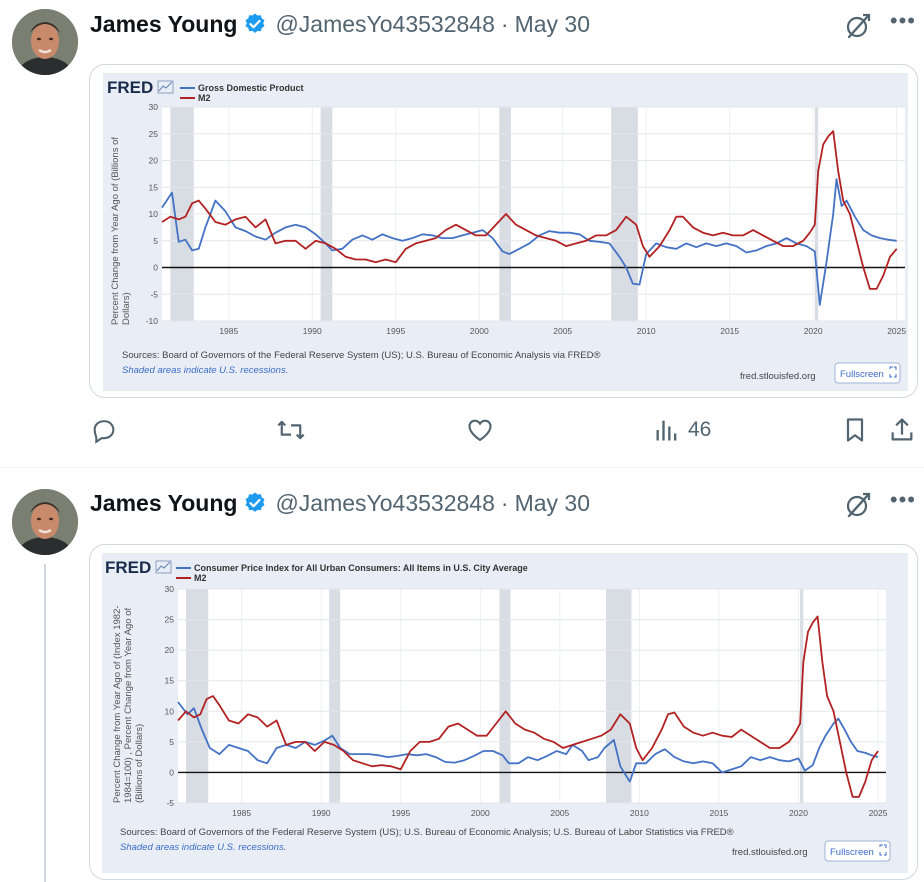 The image size is (924, 882). What do you see at coordinates (878, 813) in the screenshot?
I see `x-tick-label: 2025` at bounding box center [878, 813].